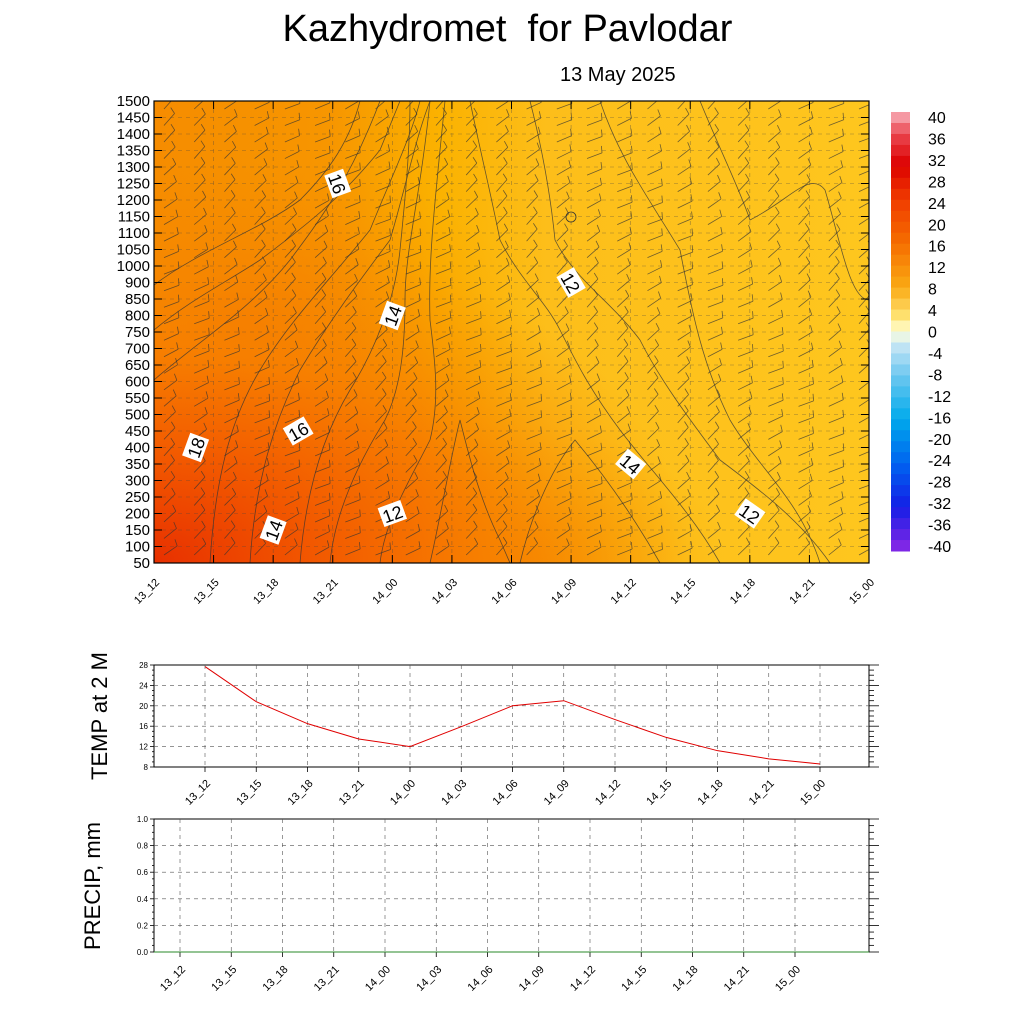 The width and height of the screenshot is (1024, 1024). What do you see at coordinates (900, 425) in the screenshot?
I see `colorbar-segment` at bounding box center [900, 425].